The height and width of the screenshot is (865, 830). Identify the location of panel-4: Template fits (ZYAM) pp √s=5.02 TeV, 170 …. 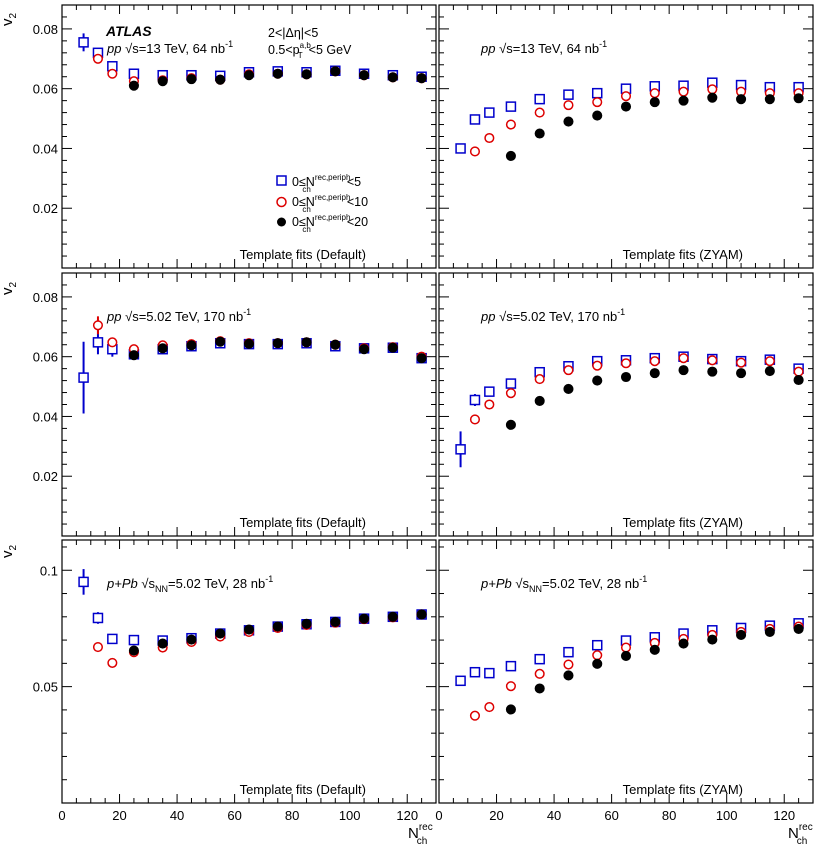
(626, 404).